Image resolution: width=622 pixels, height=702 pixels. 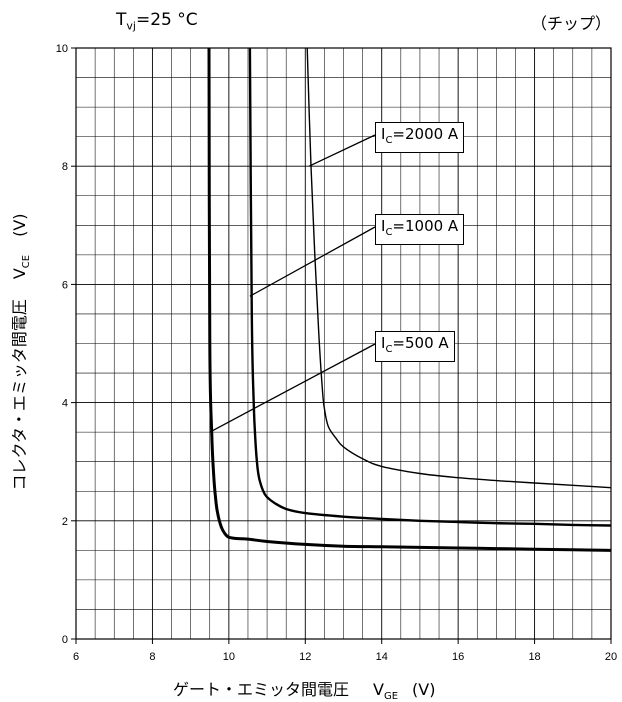 What do you see at coordinates (305, 657) in the screenshot?
I see `x-tick-label: 12` at bounding box center [305, 657].